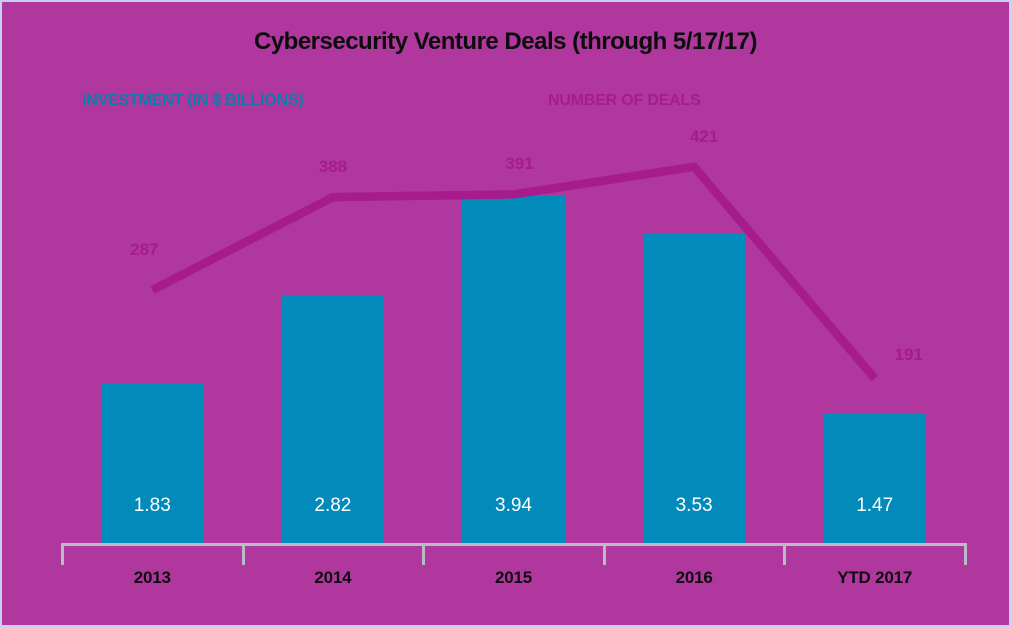  What do you see at coordinates (152, 577) in the screenshot?
I see `x-axis-label: 2013` at bounding box center [152, 577].